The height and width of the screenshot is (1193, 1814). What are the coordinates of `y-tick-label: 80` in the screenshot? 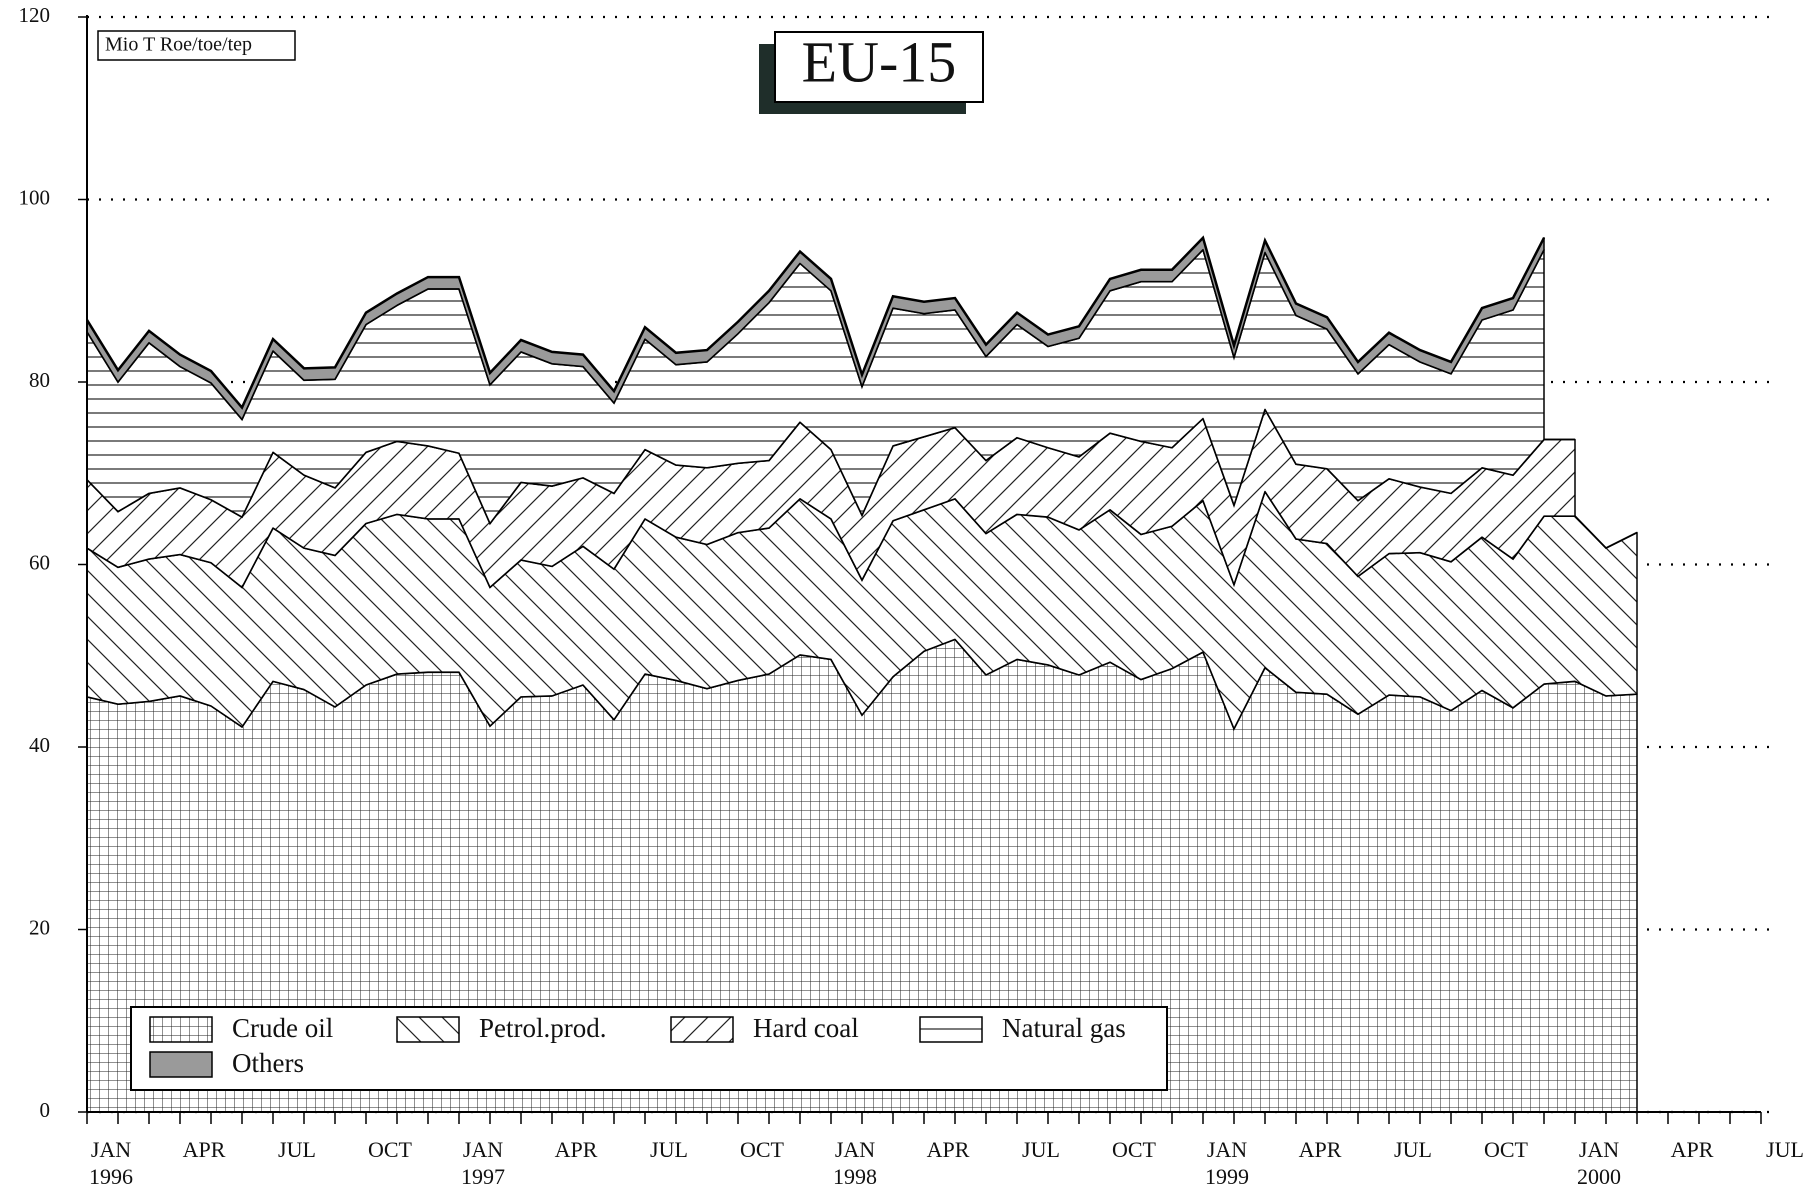 It's located at (39, 380).